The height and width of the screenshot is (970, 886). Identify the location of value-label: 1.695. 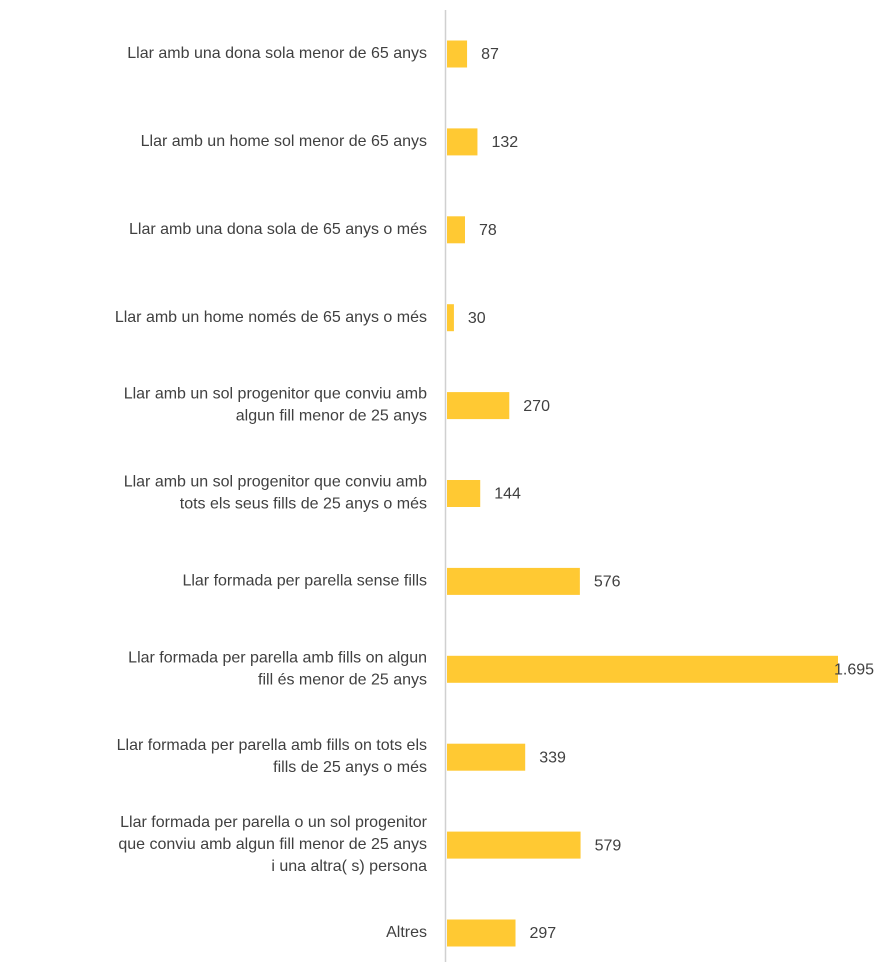
(854, 670).